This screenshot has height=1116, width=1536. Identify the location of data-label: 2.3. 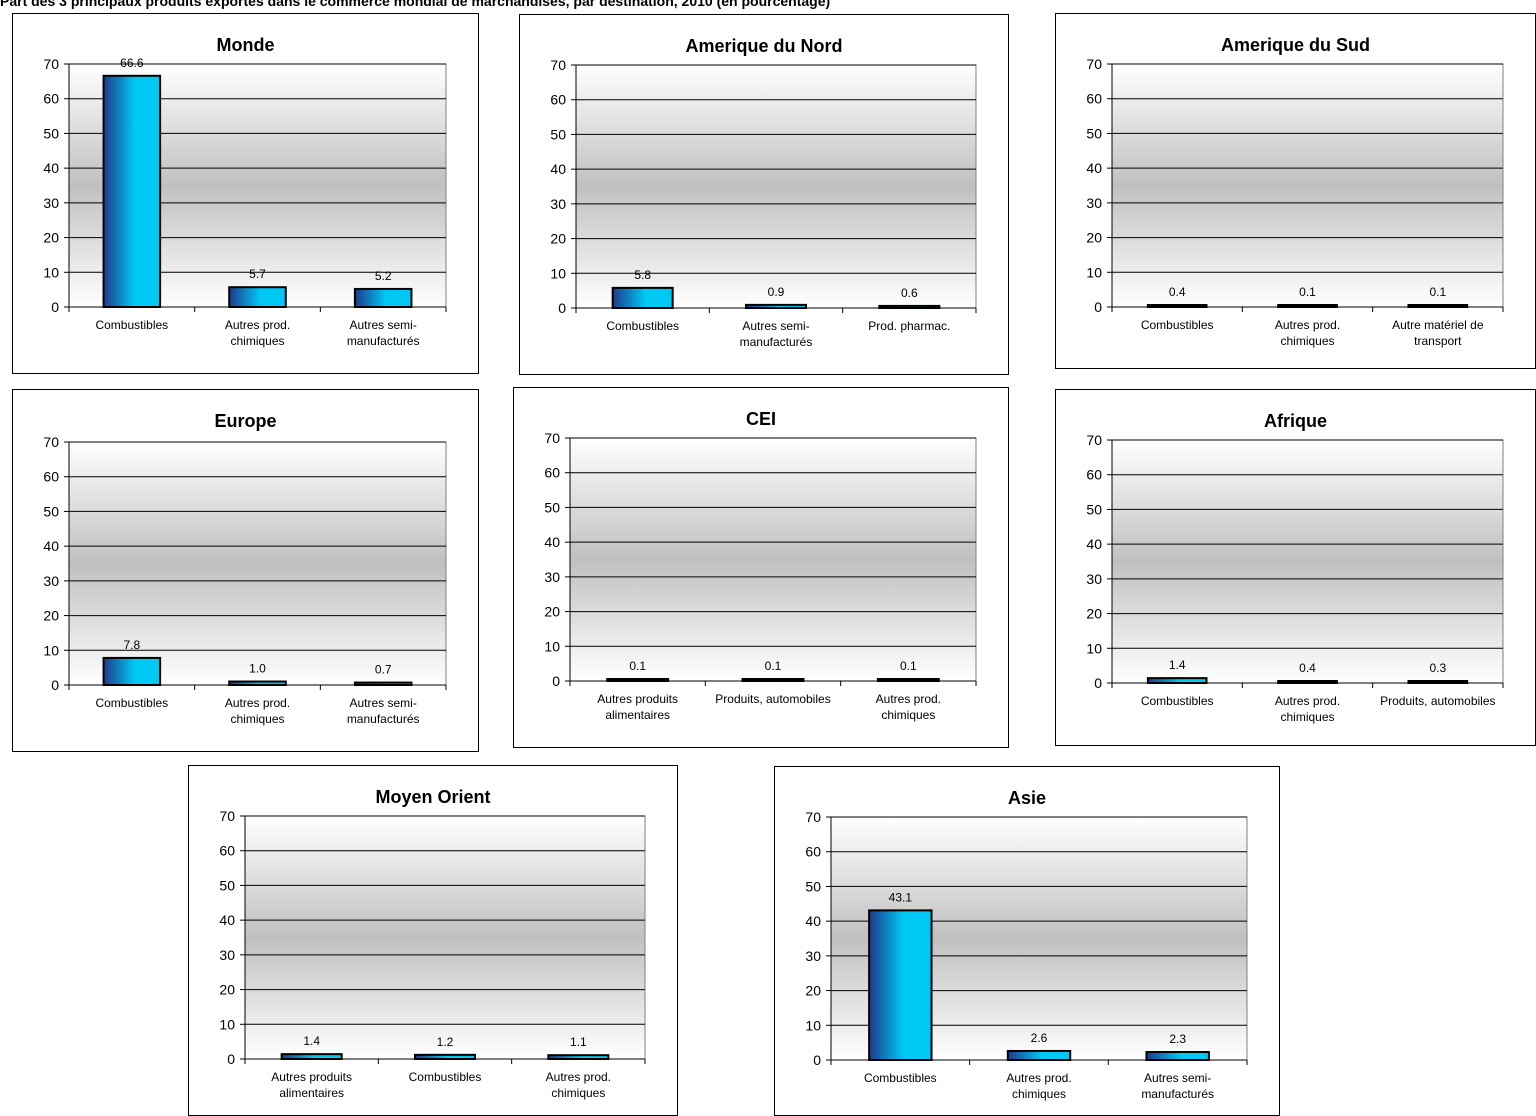
(1177, 1039).